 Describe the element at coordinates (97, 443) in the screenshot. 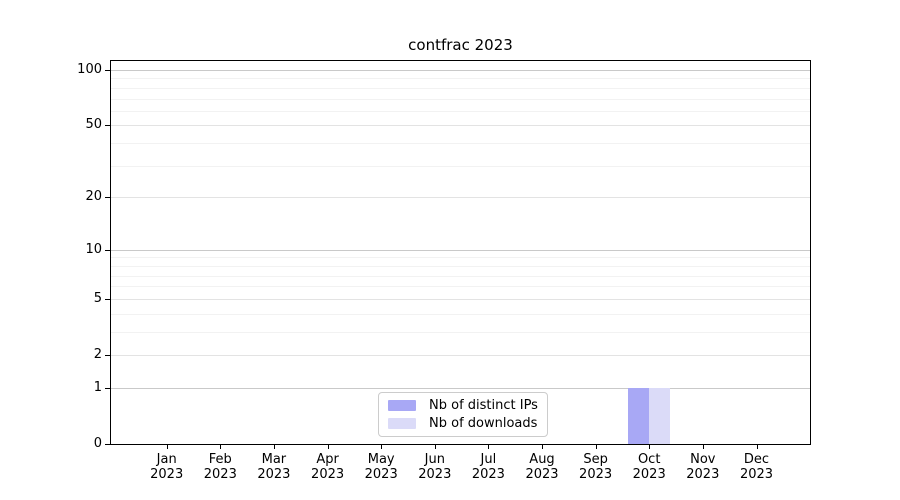

I see `y-tick-label: 0` at that location.